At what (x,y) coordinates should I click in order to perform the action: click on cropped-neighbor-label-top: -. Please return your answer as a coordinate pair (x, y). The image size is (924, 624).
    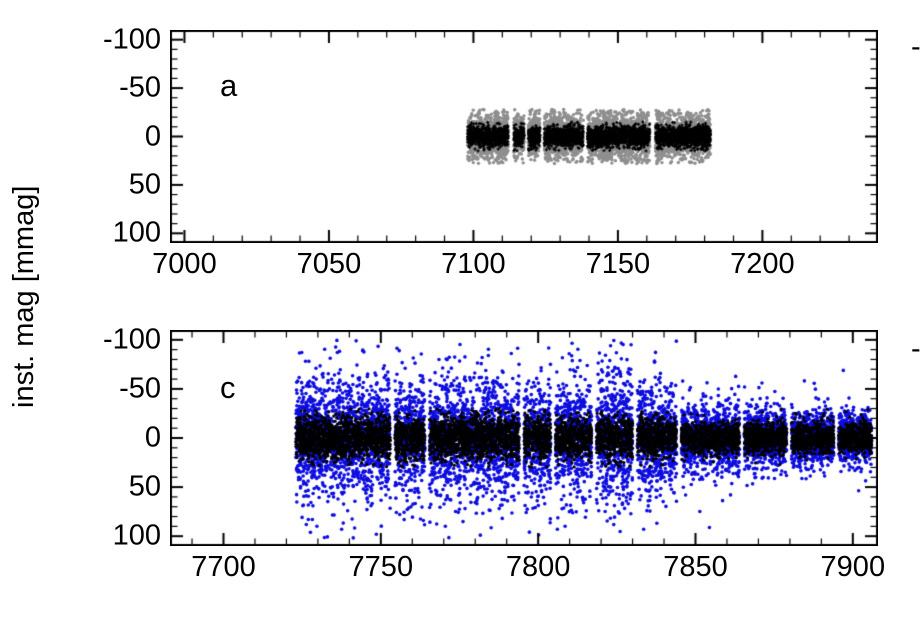
    Looking at the image, I should click on (916, 47).